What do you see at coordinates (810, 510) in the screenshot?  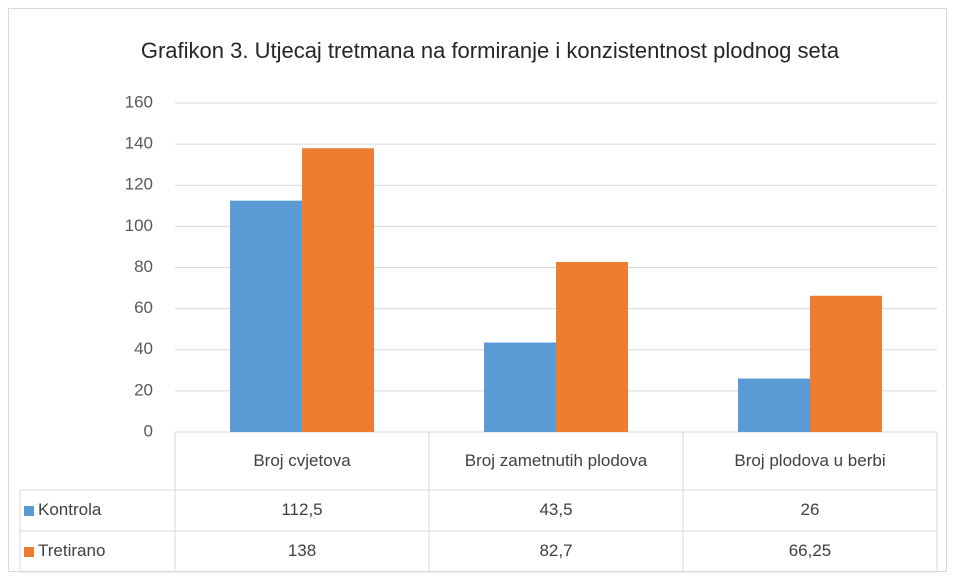 I see `data-label: 26` at bounding box center [810, 510].